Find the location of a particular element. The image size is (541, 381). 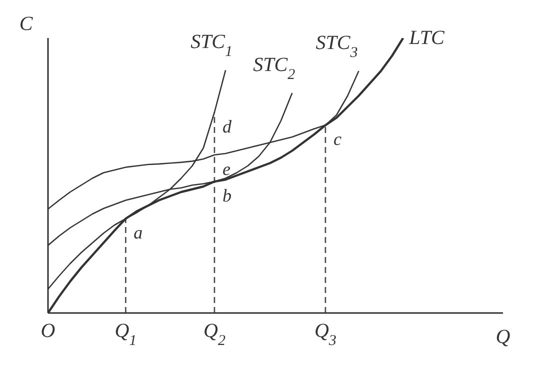

annotation: a is located at coordinates (138, 232).